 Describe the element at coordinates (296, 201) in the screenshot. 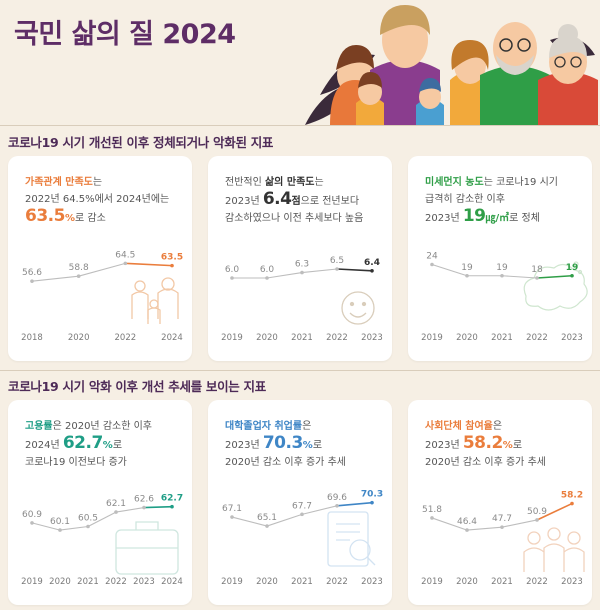

I see `highlight-unit: 점` at that location.